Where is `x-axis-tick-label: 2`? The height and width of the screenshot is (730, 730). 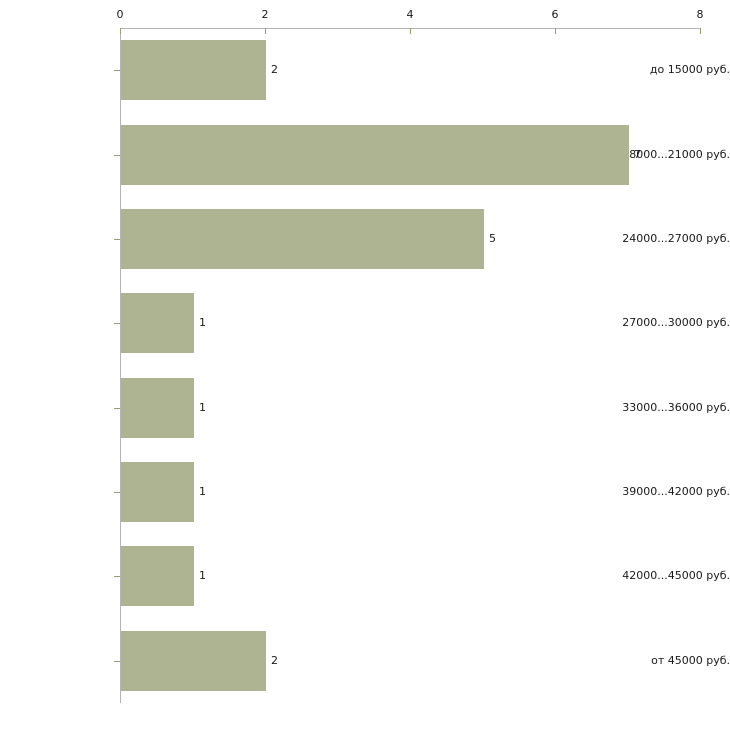 x-axis-tick-label: 2 is located at coordinates (265, 14).